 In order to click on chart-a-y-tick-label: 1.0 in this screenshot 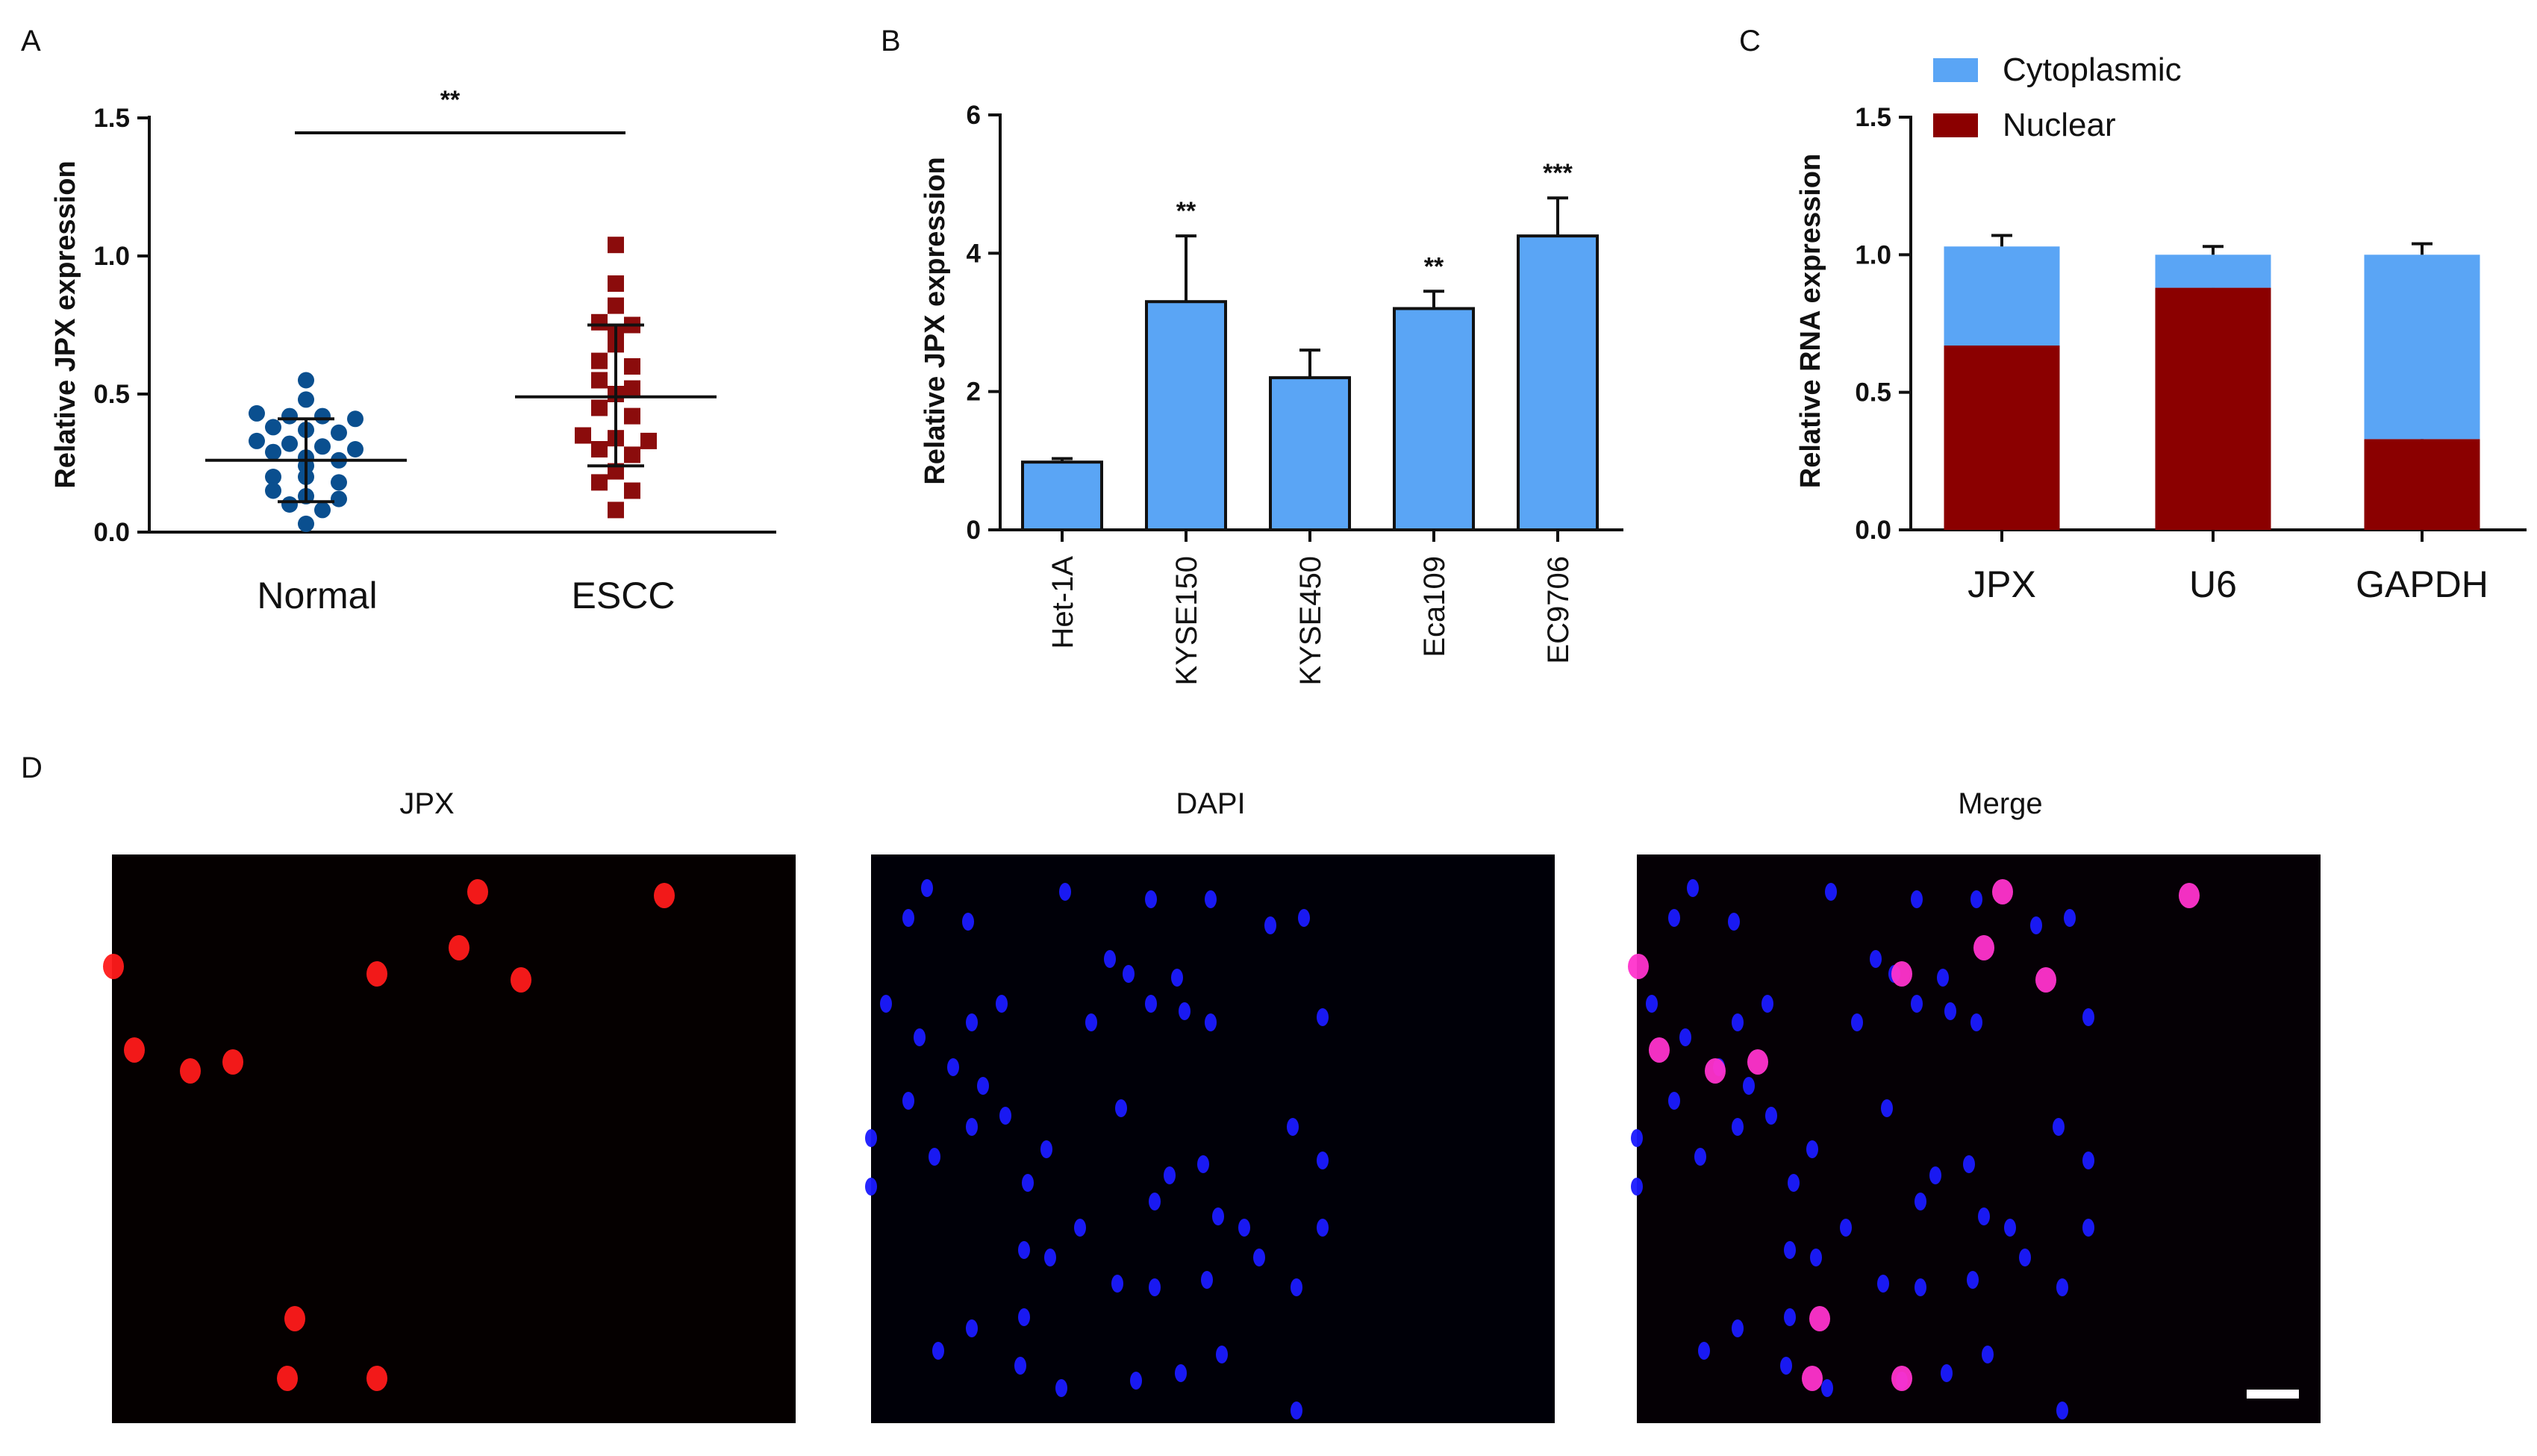, I will do `click(111, 256)`.